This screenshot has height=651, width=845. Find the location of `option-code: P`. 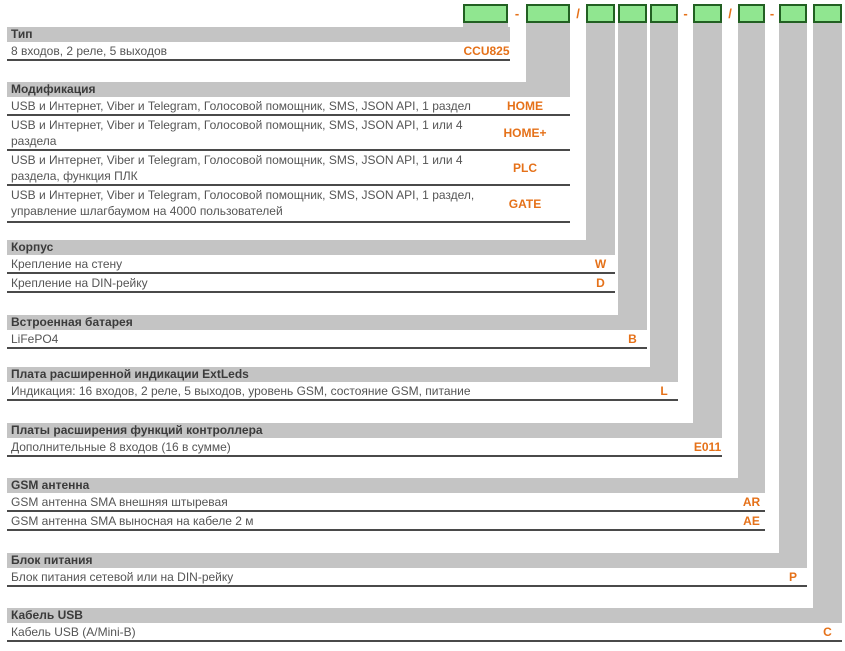

option-code: P is located at coordinates (792, 576).